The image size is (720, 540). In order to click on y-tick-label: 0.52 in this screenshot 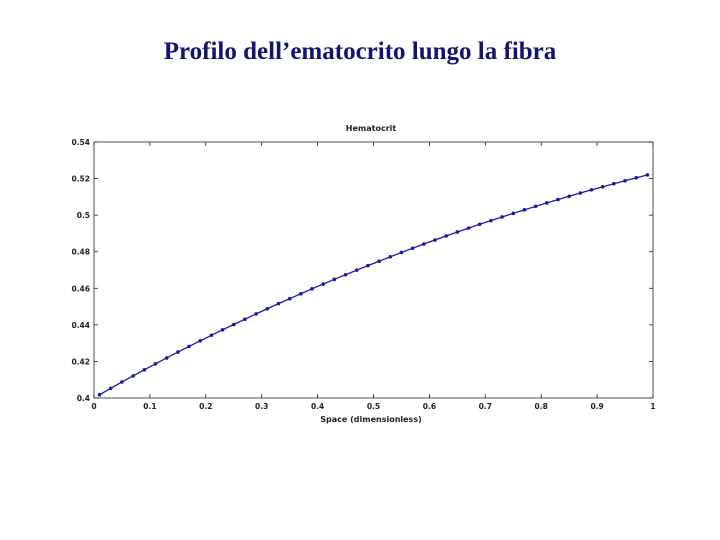, I will do `click(80, 179)`.